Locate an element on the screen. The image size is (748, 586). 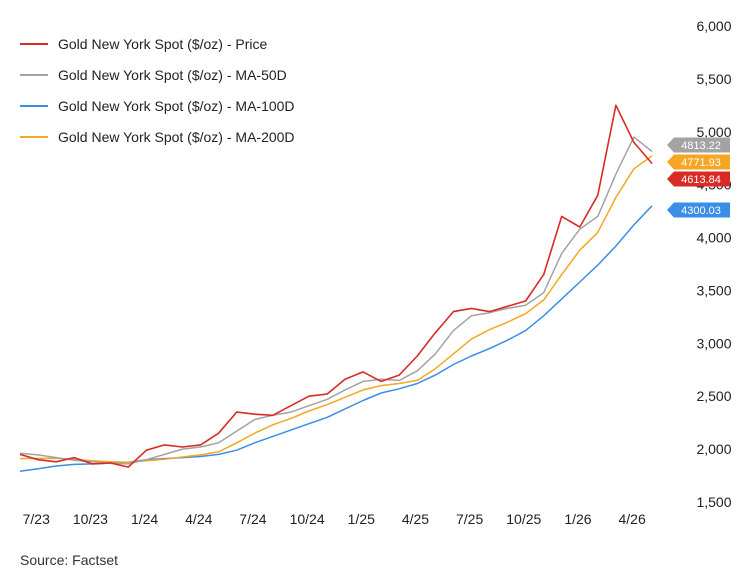
y-tick-label: 2,000 is located at coordinates (713, 449).